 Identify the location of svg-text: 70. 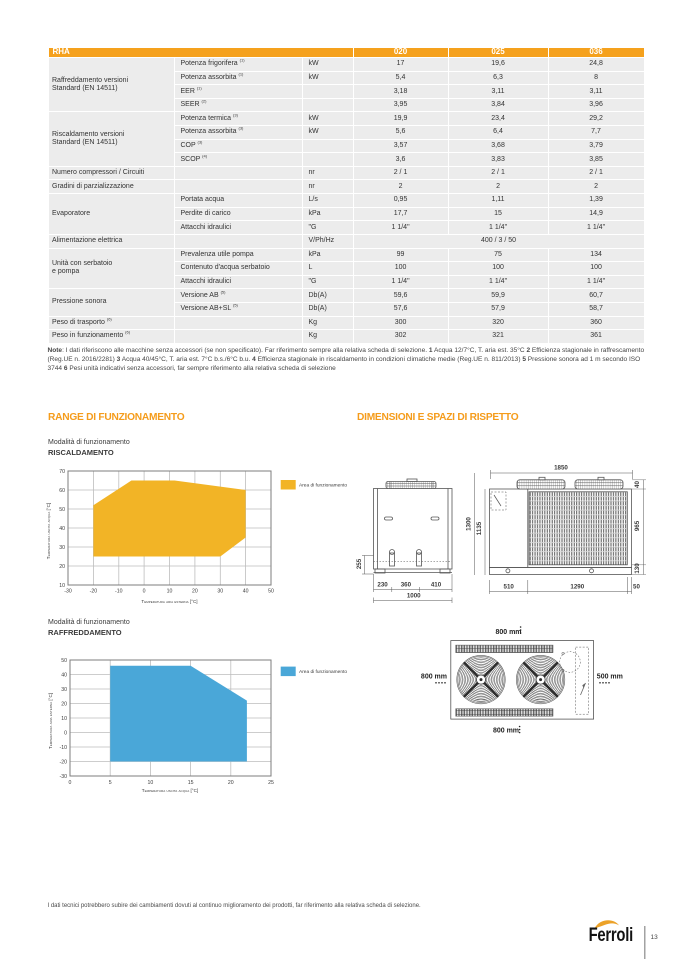
(62, 472).